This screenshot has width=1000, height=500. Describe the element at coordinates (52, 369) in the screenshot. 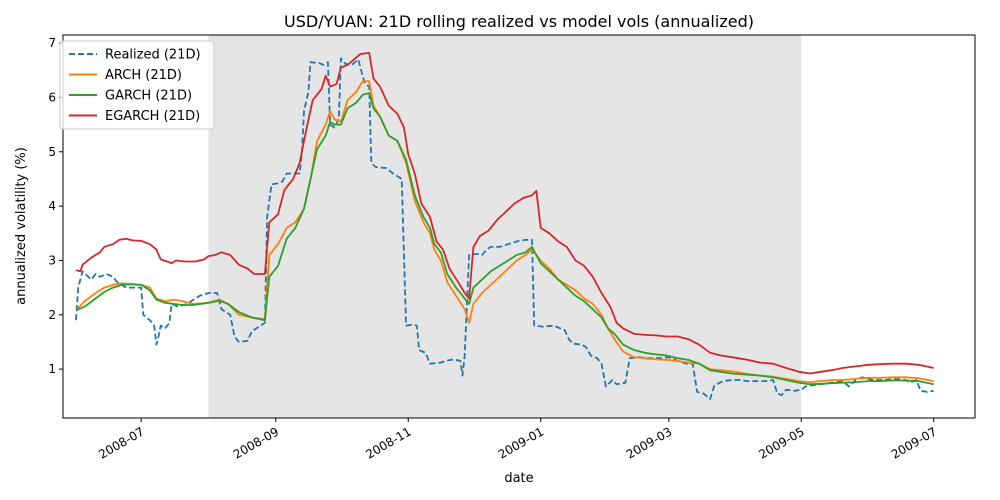

I see `y-tick-label: 1` at that location.